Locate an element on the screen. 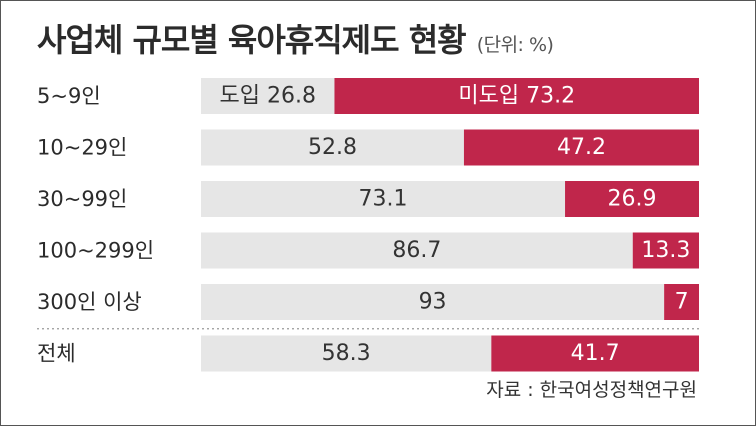  data-label-introduced: 93 is located at coordinates (433, 302).